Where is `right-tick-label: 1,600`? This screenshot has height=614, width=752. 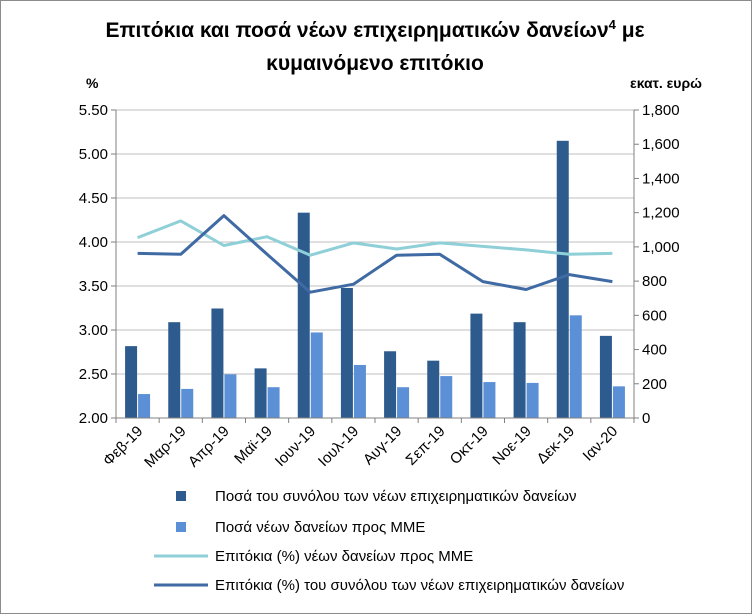
right-tick-label: 1,600 is located at coordinates (661, 144).